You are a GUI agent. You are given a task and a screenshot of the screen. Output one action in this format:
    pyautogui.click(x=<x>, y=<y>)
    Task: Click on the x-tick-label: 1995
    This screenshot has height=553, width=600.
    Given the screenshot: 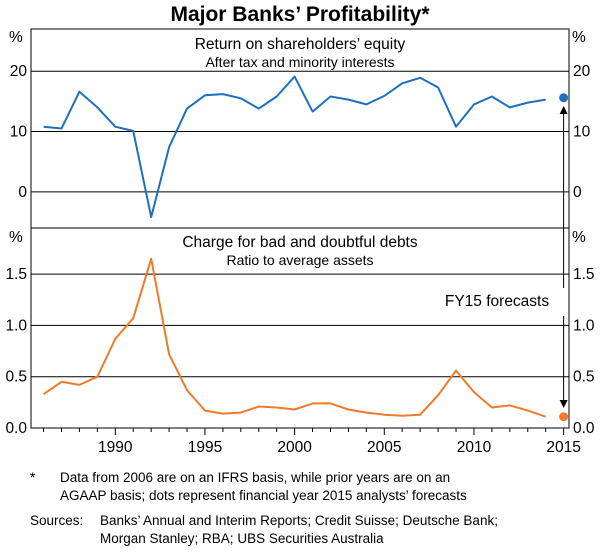 What is the action you would take?
    pyautogui.click(x=205, y=447)
    